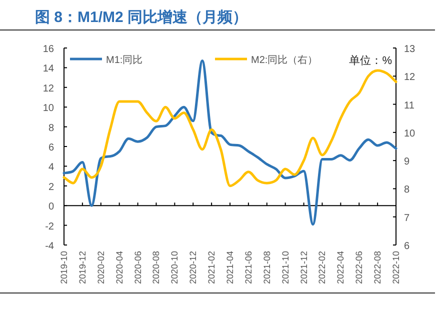 This screenshot has width=443, height=324. Describe the element at coordinates (51, 148) in the screenshot. I see `y-tick-label: 6` at that location.